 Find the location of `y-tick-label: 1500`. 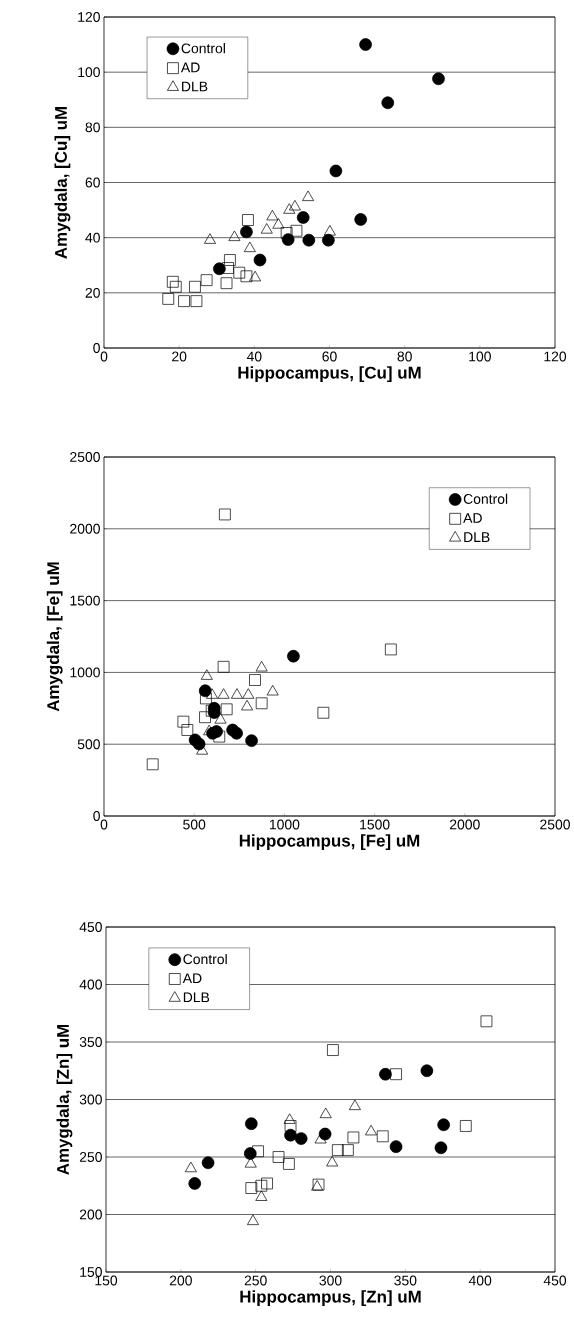

y-tick-label: 1500 is located at coordinates (85, 600).